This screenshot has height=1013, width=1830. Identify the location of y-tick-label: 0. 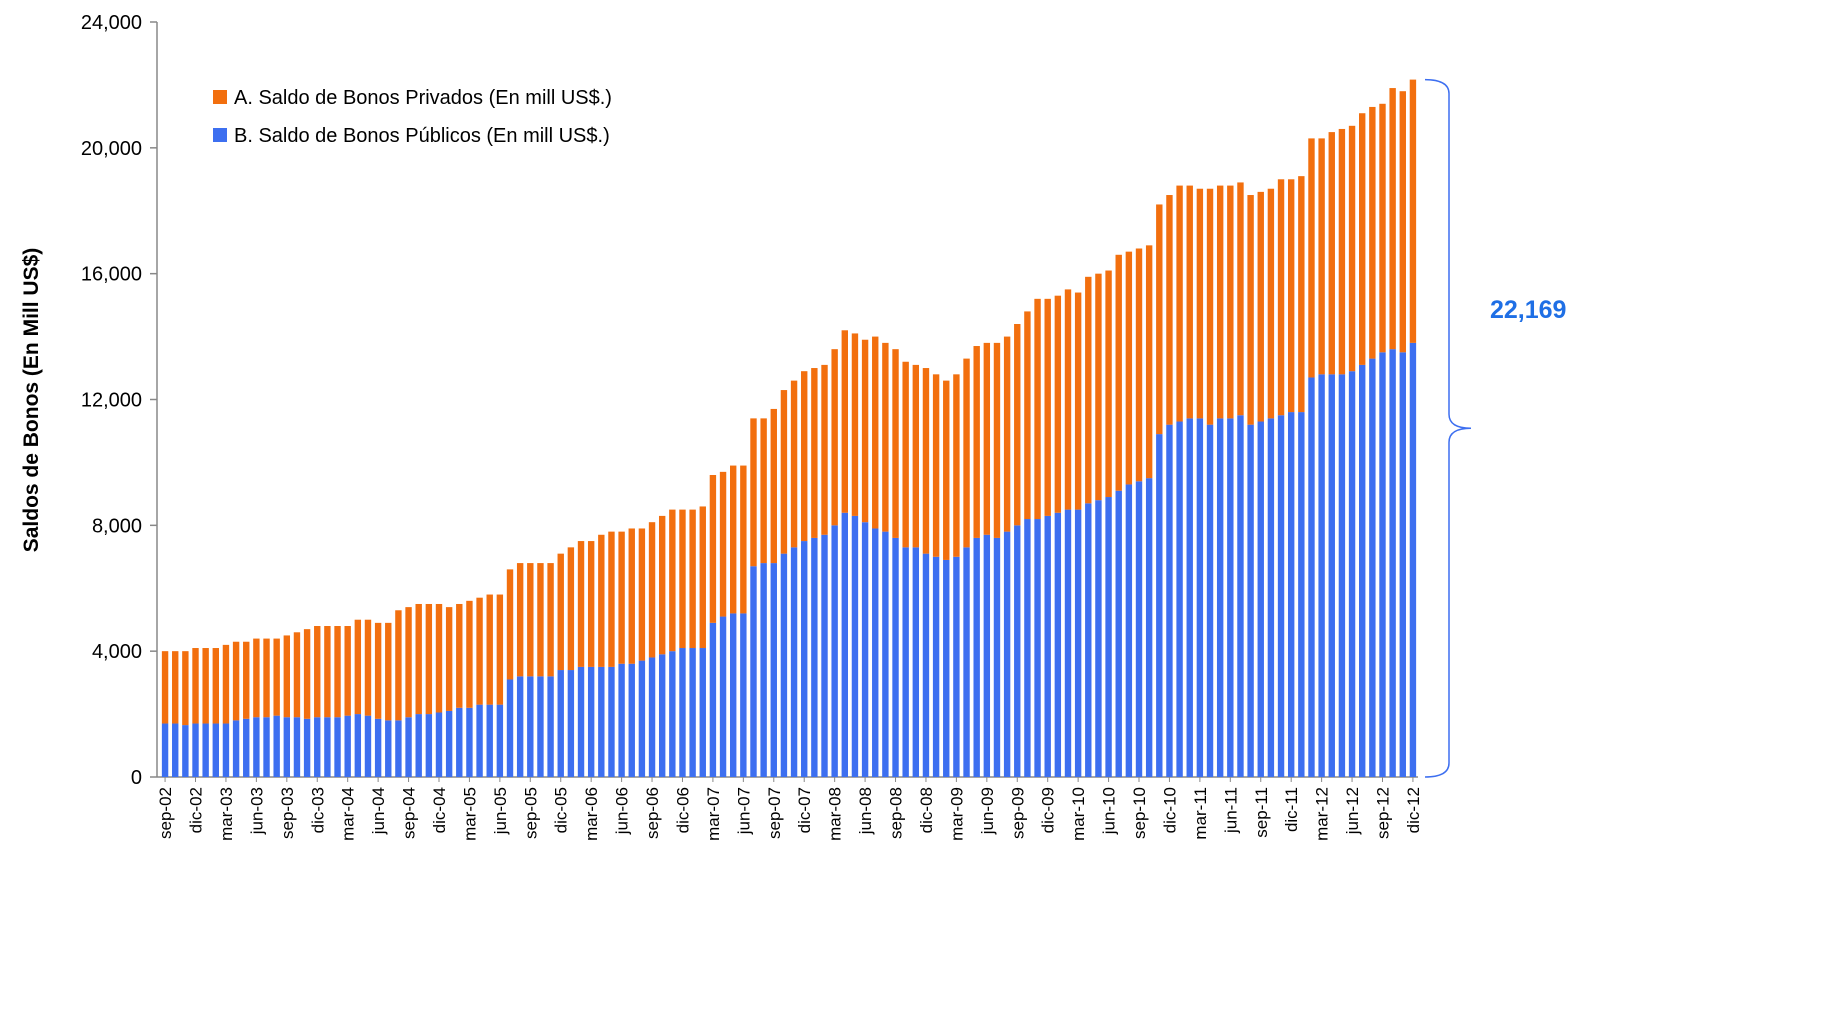
(136, 778).